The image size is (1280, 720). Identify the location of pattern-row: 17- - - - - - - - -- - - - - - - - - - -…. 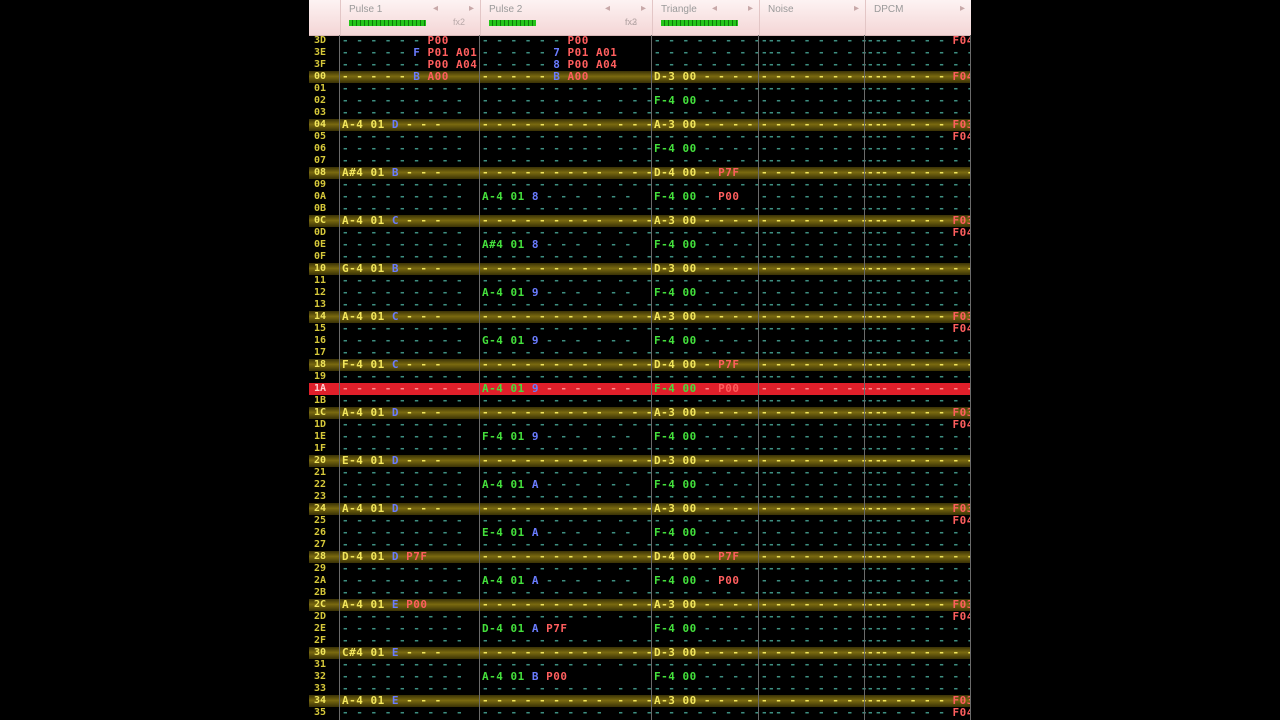
(640, 353).